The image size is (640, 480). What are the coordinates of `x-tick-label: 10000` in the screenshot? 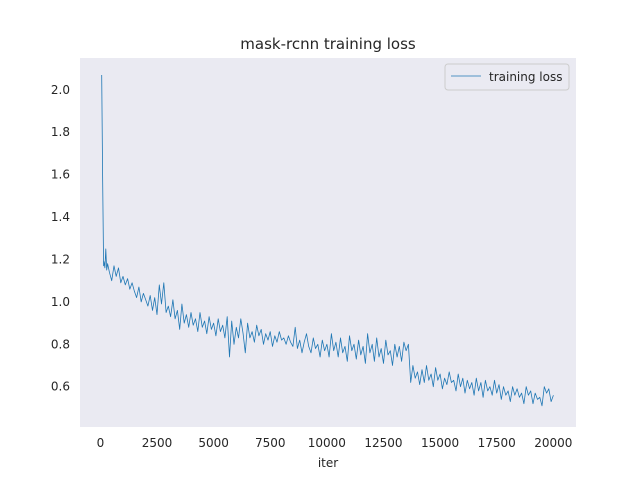 It's located at (327, 443).